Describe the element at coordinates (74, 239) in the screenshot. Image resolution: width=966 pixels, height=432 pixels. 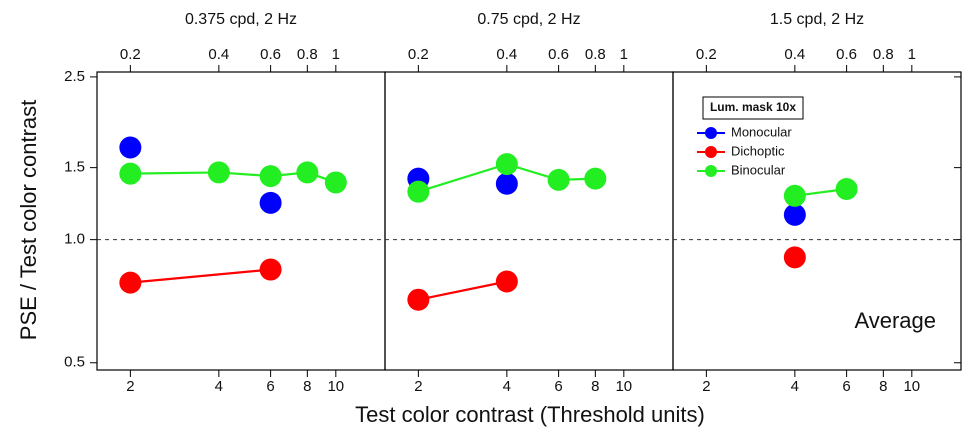
I see `y-tick-label: 1.0` at that location.